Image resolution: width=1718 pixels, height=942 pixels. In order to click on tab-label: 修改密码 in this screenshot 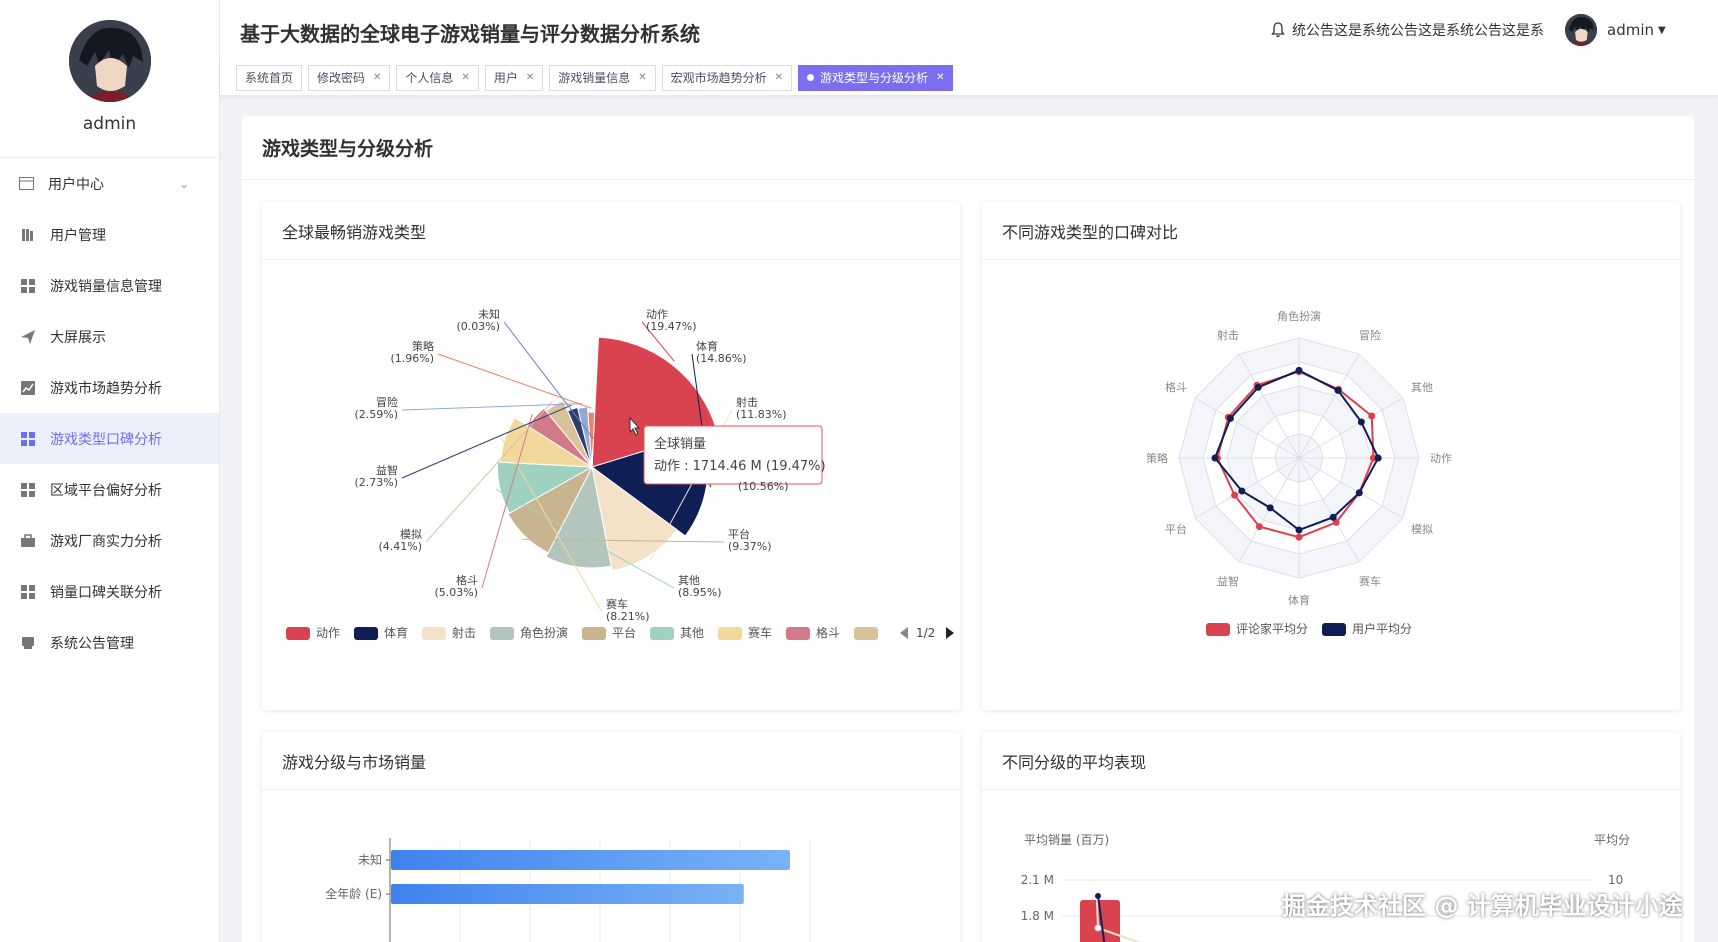, I will do `click(341, 78)`.